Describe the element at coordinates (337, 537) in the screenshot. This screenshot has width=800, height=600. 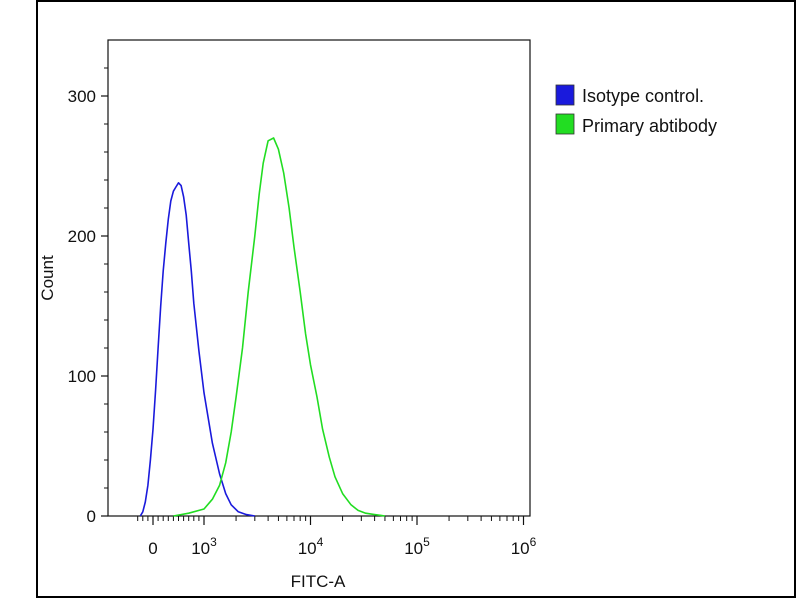
I see `x-axis: 0 10³ 10⁴ 10⁵ 10⁶` at that location.